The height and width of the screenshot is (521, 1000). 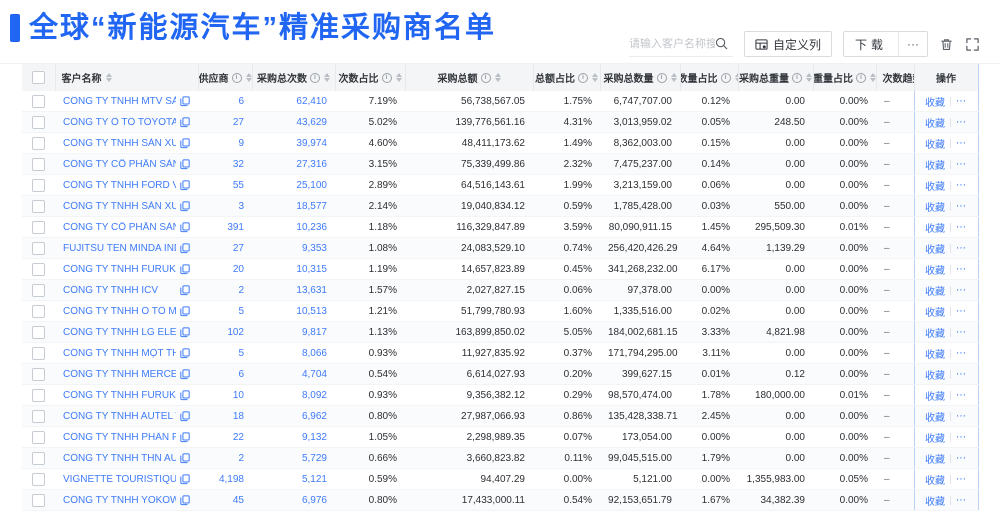 What do you see at coordinates (225, 227) in the screenshot?
I see `cell-suppliers: 391` at bounding box center [225, 227].